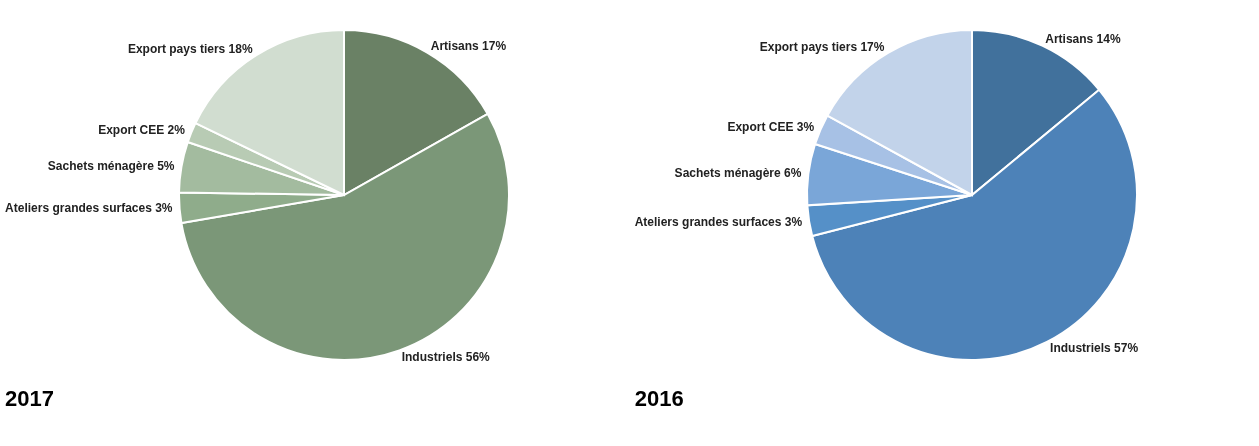 Image resolution: width=1259 pixels, height=446 pixels. What do you see at coordinates (1083, 39) in the screenshot?
I see `slice-label: Artisans 14%` at bounding box center [1083, 39].